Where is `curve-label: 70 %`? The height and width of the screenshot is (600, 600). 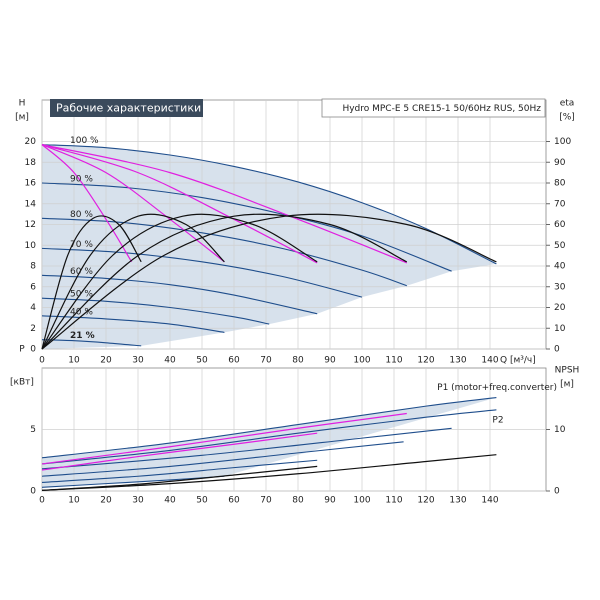 curve-label: 70 % is located at coordinates (81, 245).